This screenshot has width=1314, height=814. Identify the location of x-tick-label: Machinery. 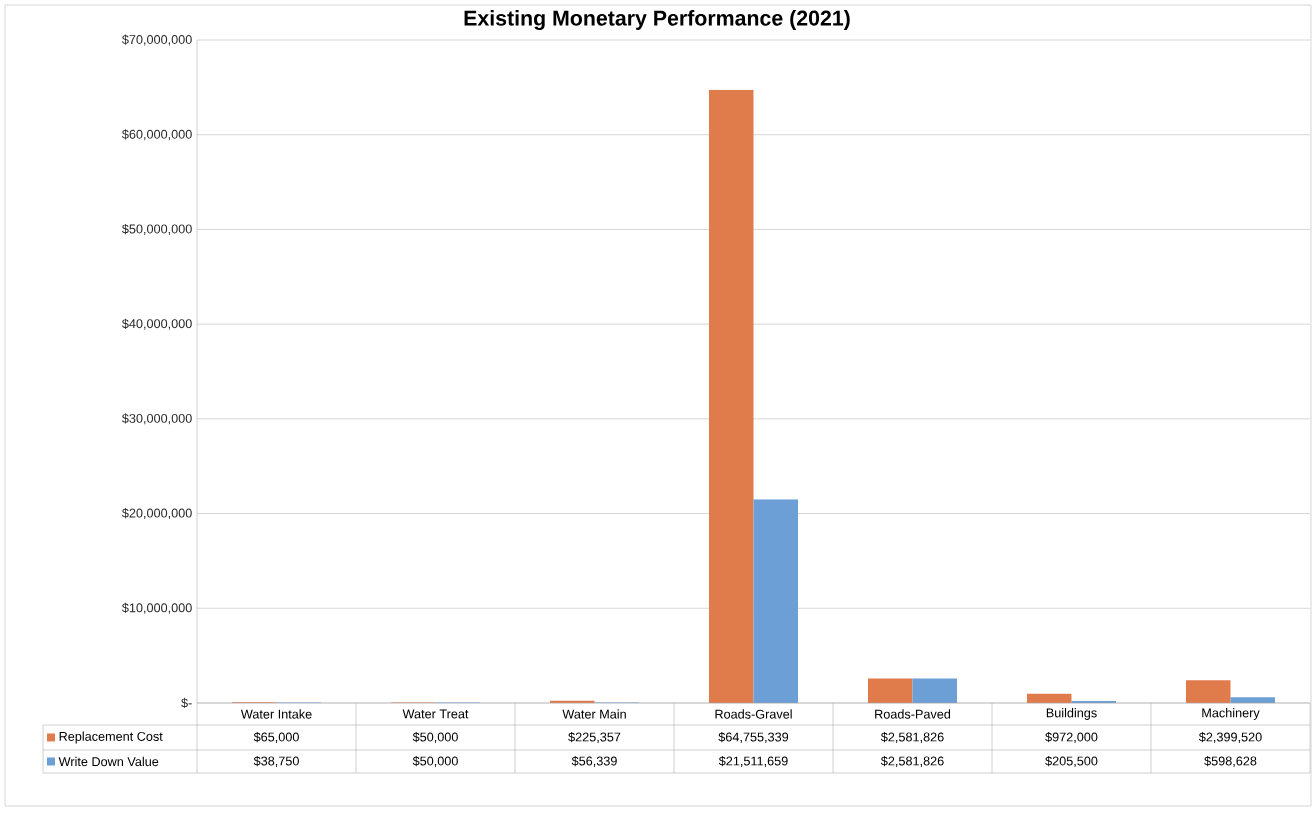
(1231, 714).